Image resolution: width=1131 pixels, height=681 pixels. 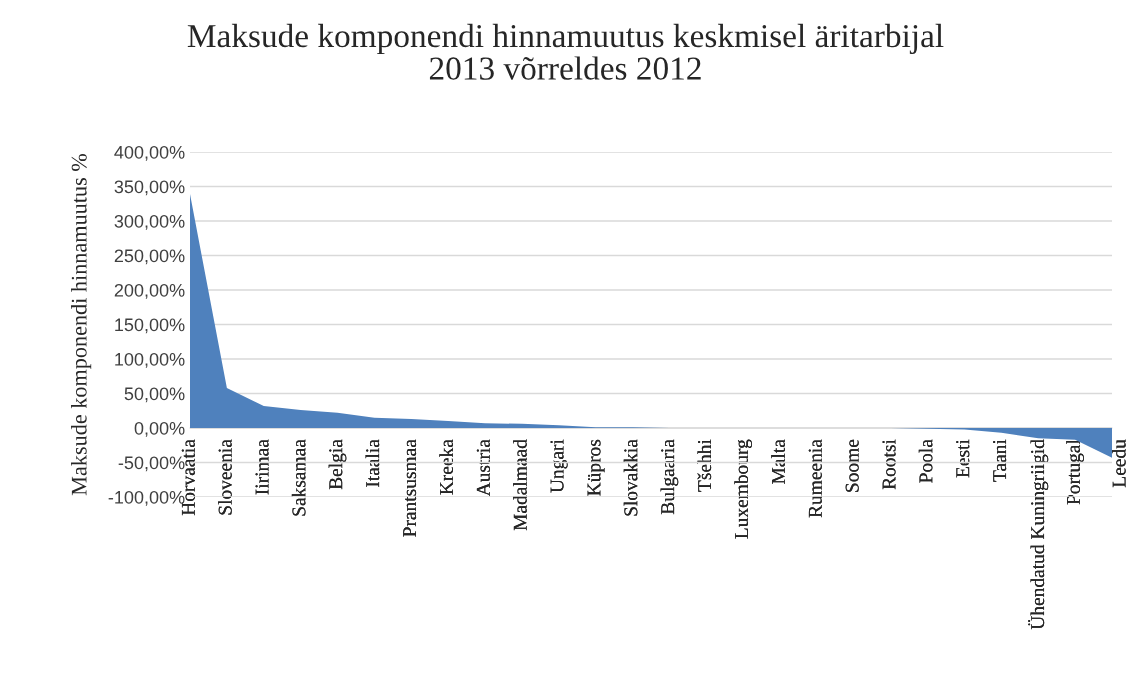 What do you see at coordinates (559, 466) in the screenshot?
I see `x-tick-label: Ungari` at bounding box center [559, 466].